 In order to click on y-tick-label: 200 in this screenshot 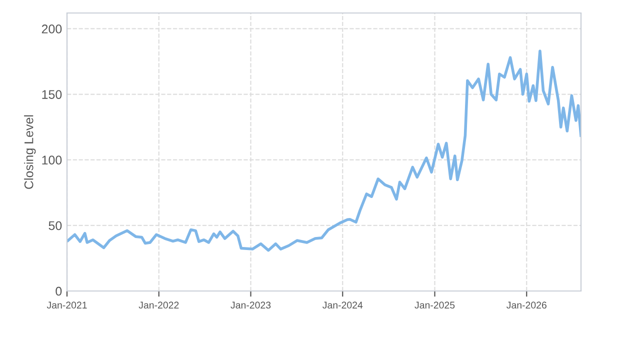, I will do `click(52, 29)`.